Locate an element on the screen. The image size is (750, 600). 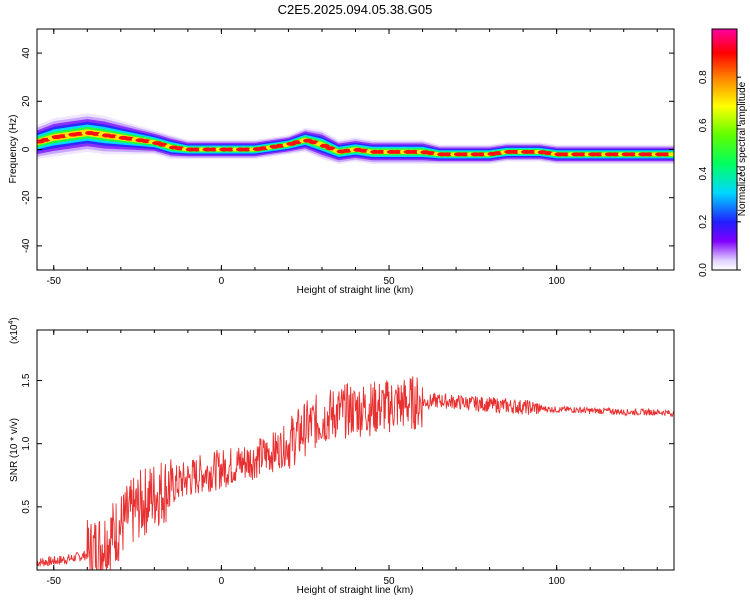
y-tick-label: 1.5 is located at coordinates (26, 380).